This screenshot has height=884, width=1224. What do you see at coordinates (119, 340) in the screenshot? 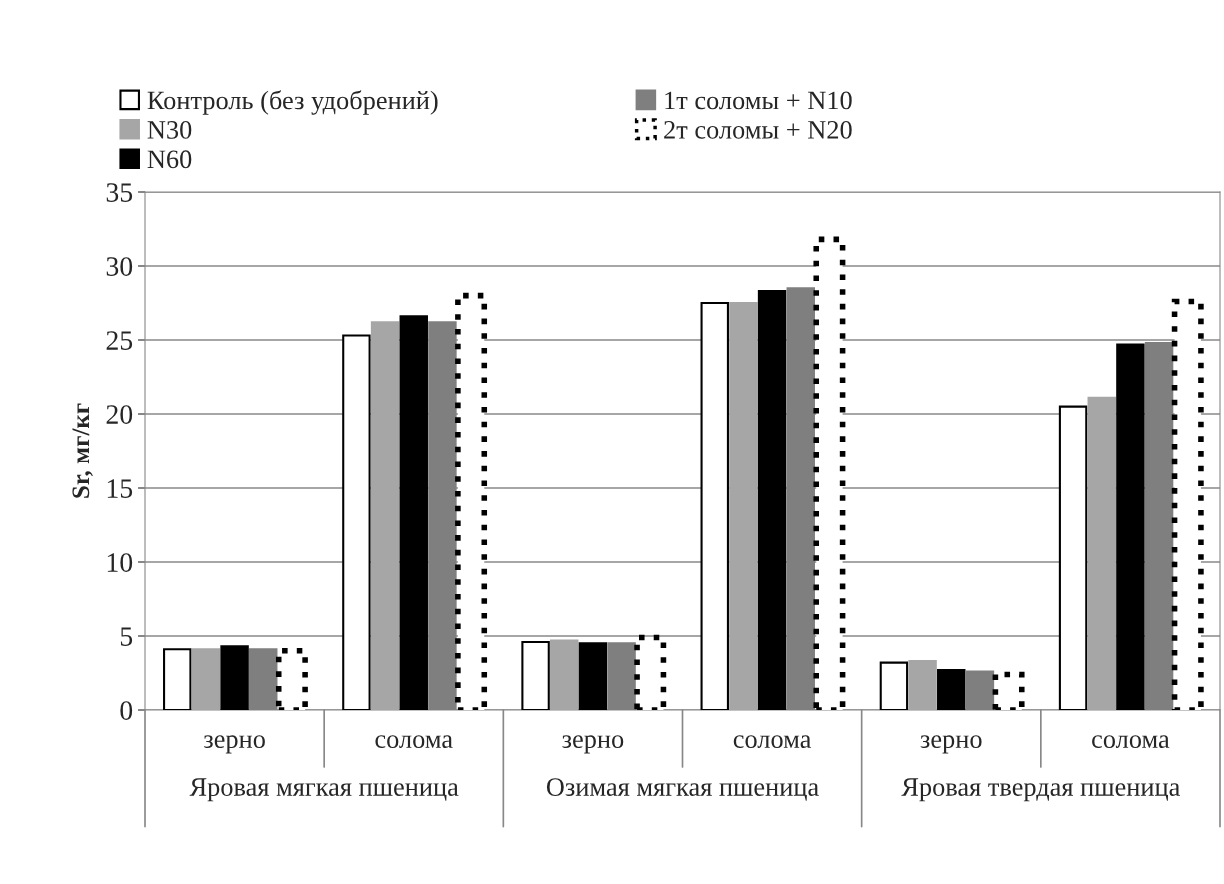
I see `y-tick-label: 25` at bounding box center [119, 340].